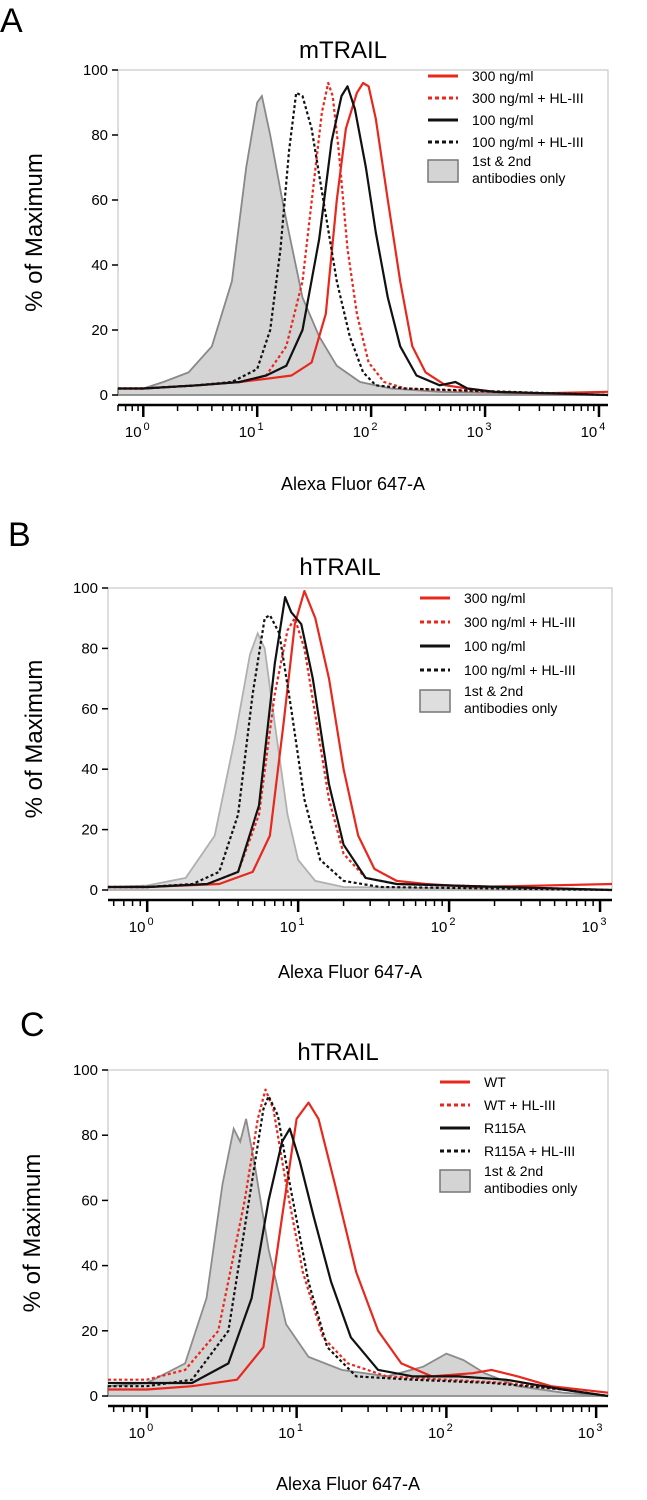 This screenshot has width=647, height=1500. What do you see at coordinates (11, 21) in the screenshot?
I see `panel-letter: A` at bounding box center [11, 21].